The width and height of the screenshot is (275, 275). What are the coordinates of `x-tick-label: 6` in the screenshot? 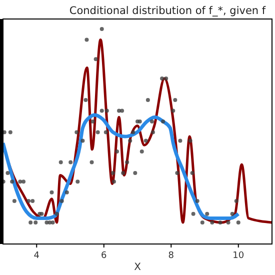 It's located at (104, 256).